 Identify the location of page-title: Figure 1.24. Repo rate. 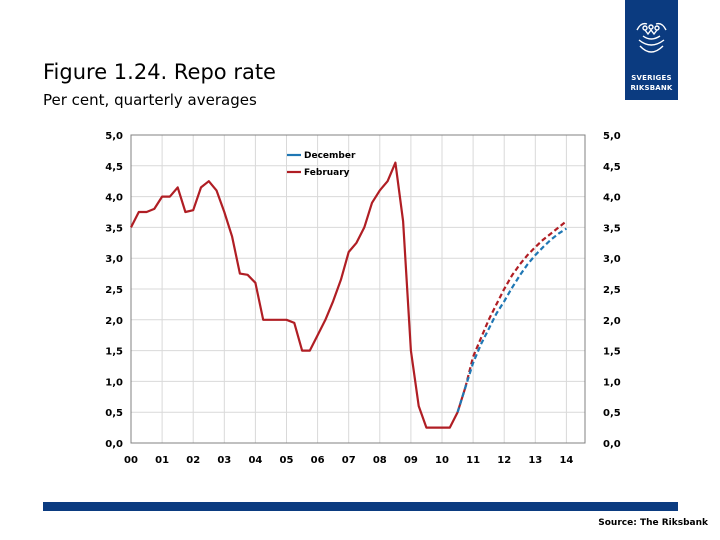
(159, 72).